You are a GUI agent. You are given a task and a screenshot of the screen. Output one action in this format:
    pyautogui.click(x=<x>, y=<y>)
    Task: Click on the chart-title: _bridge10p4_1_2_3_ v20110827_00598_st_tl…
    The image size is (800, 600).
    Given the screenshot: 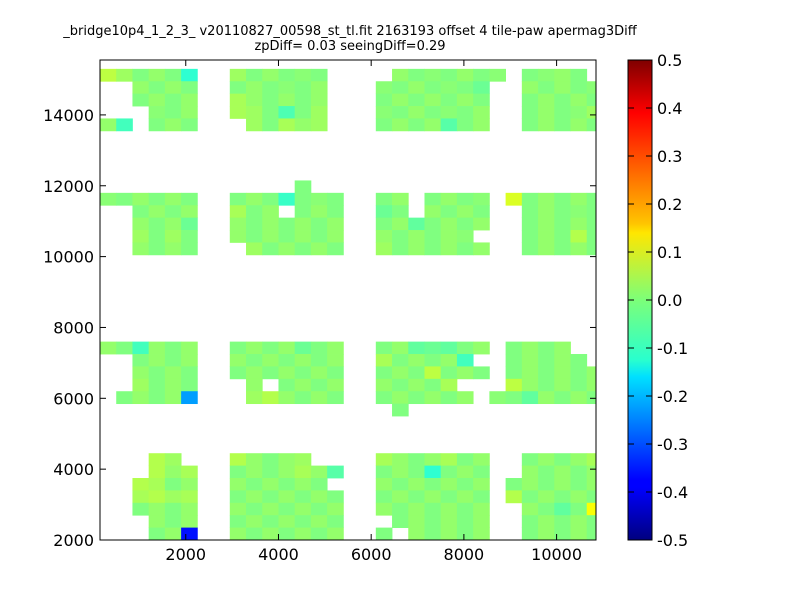 What is the action you would take?
    pyautogui.click(x=350, y=39)
    